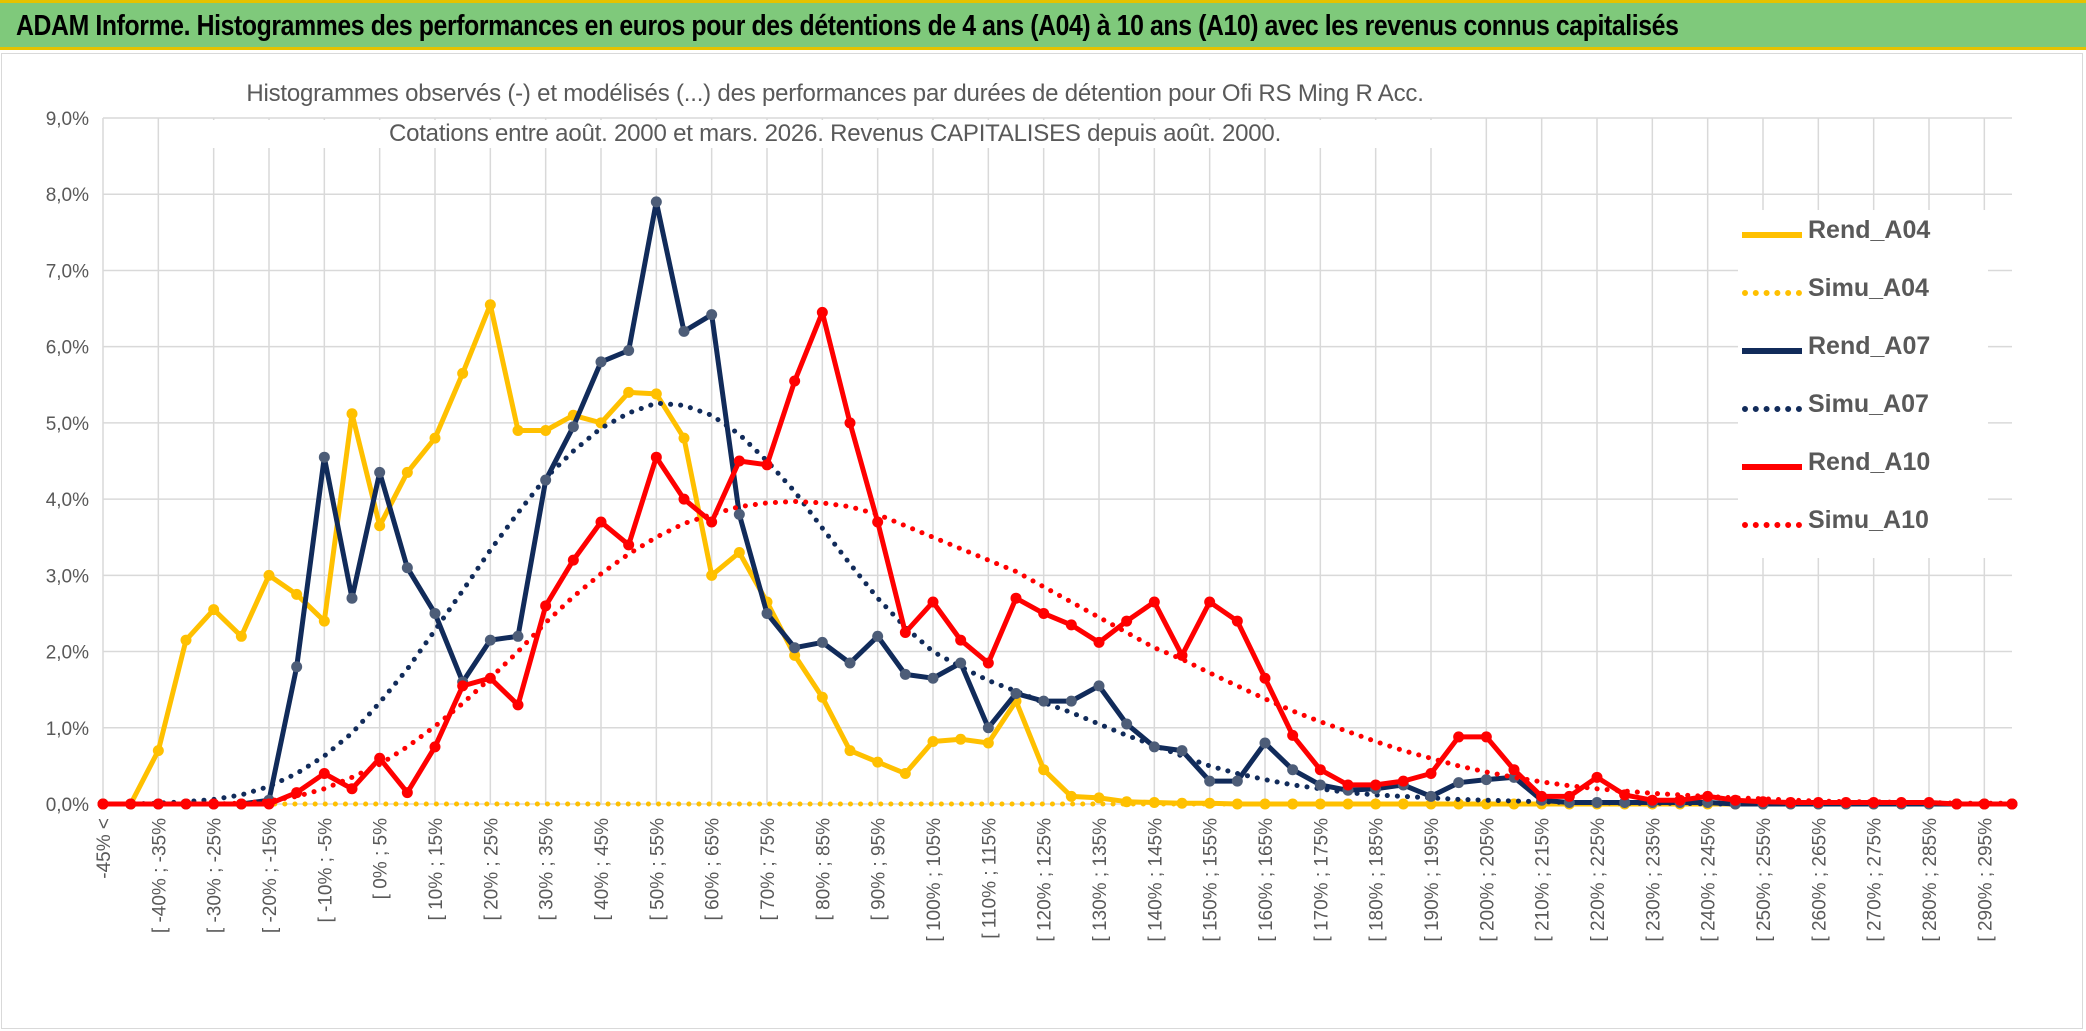 The image size is (2086, 1031). Describe the element at coordinates (1863, 355) in the screenshot. I see `legend-item: Rend_A07` at that location.